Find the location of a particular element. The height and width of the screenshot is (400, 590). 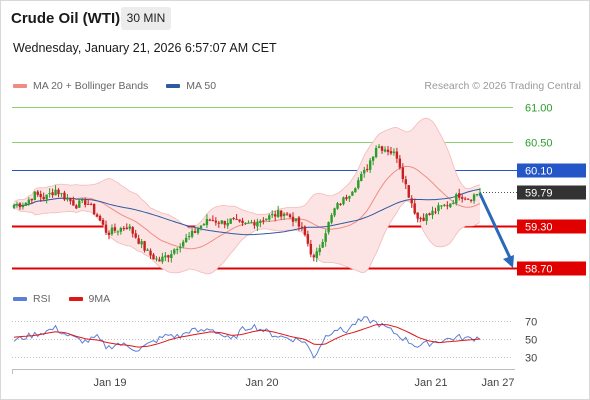

level-label-60.10: 60.10 is located at coordinates (539, 172).